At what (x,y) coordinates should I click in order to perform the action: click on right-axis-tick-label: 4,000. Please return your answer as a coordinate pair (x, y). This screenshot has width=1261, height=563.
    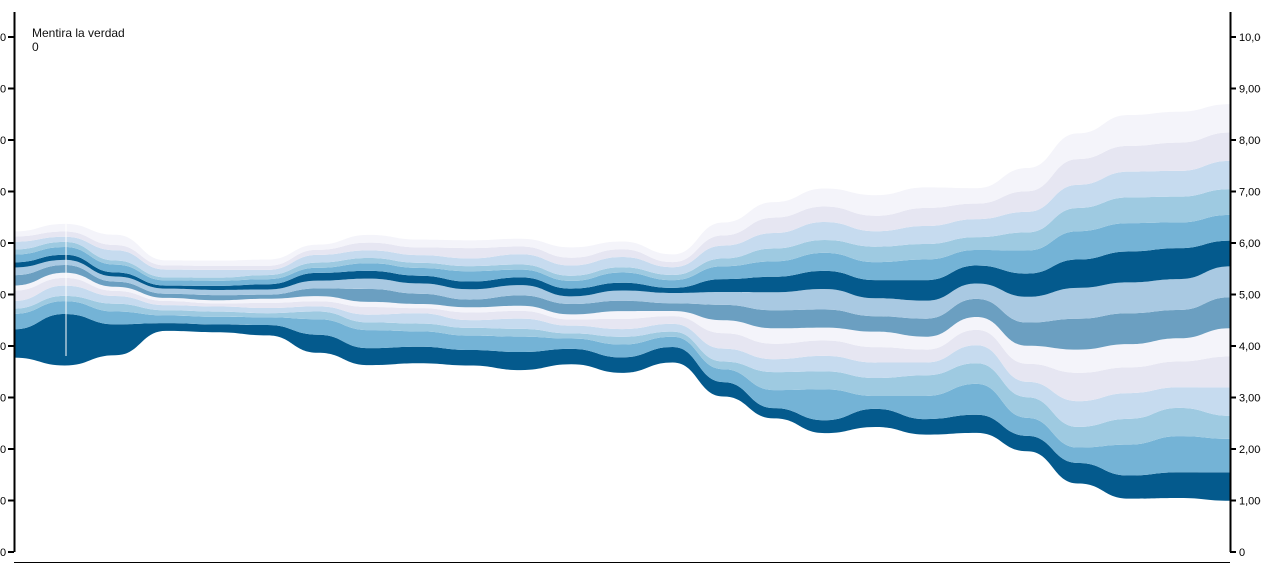
    Looking at the image, I should click on (1250, 347).